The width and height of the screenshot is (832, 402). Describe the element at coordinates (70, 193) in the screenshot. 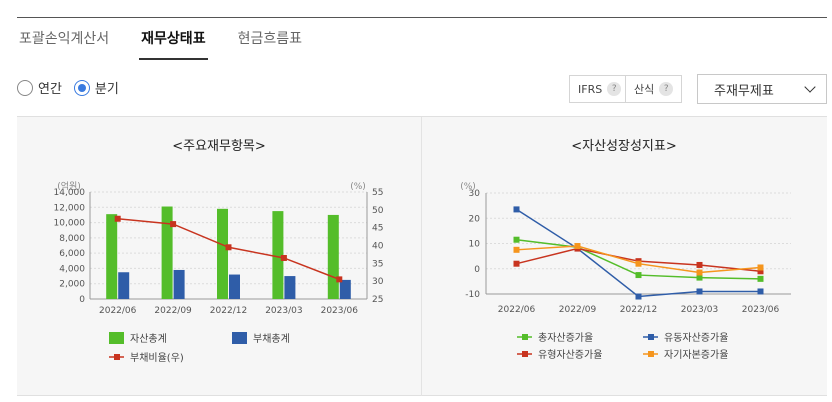

I see `y-left-tick-label: 14,000` at that location.